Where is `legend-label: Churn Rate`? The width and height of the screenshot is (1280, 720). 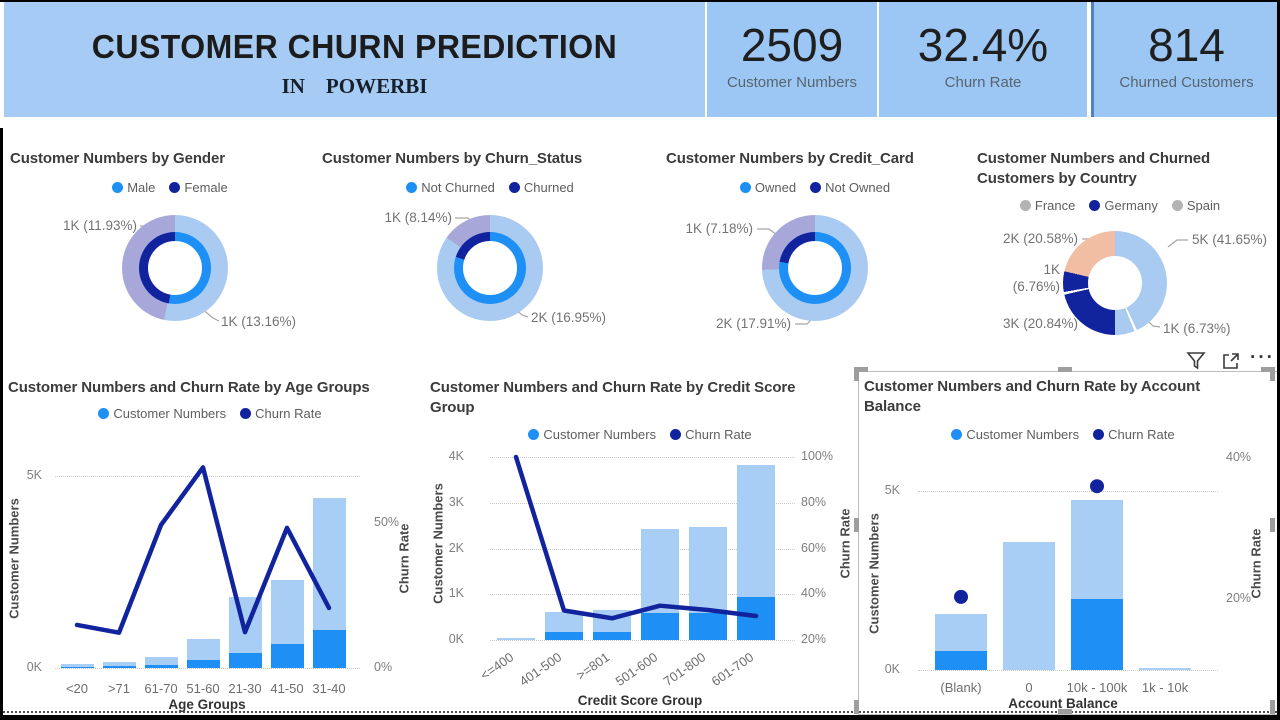 legend-label: Churn Rate is located at coordinates (1141, 434).